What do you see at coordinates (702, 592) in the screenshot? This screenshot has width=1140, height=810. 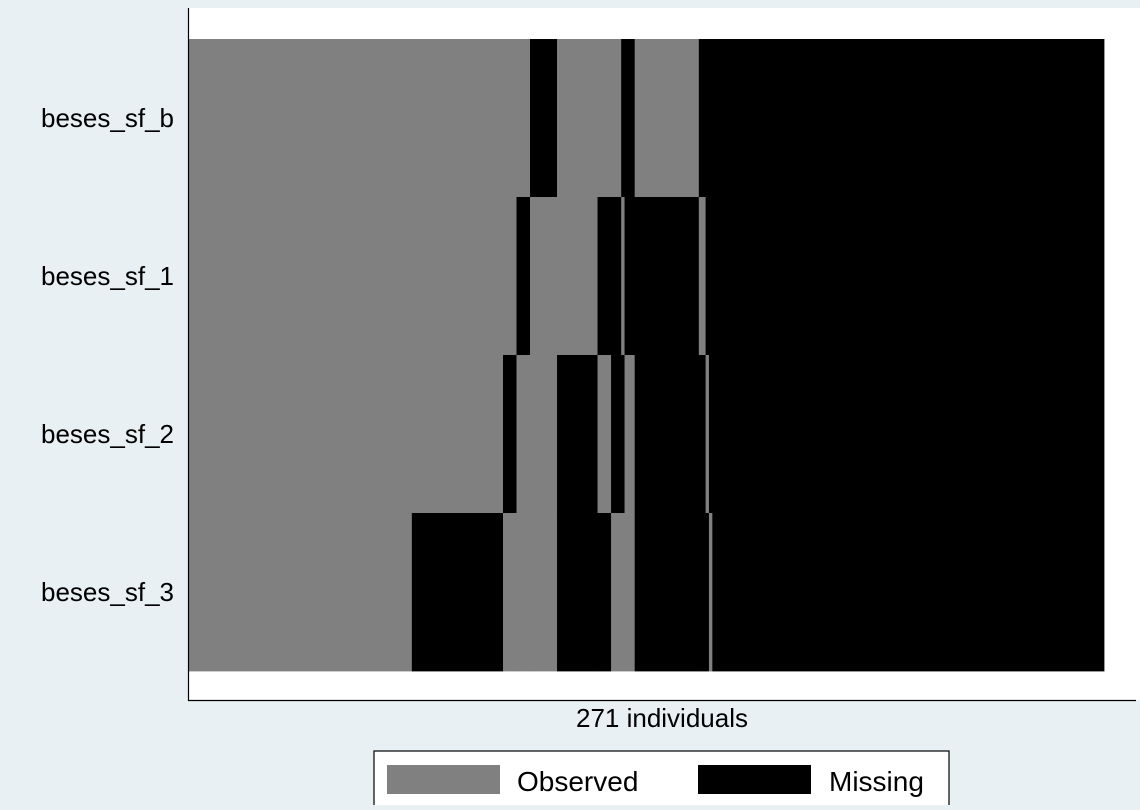 I see `cell-beses_sf_3-seg11` at bounding box center [702, 592].